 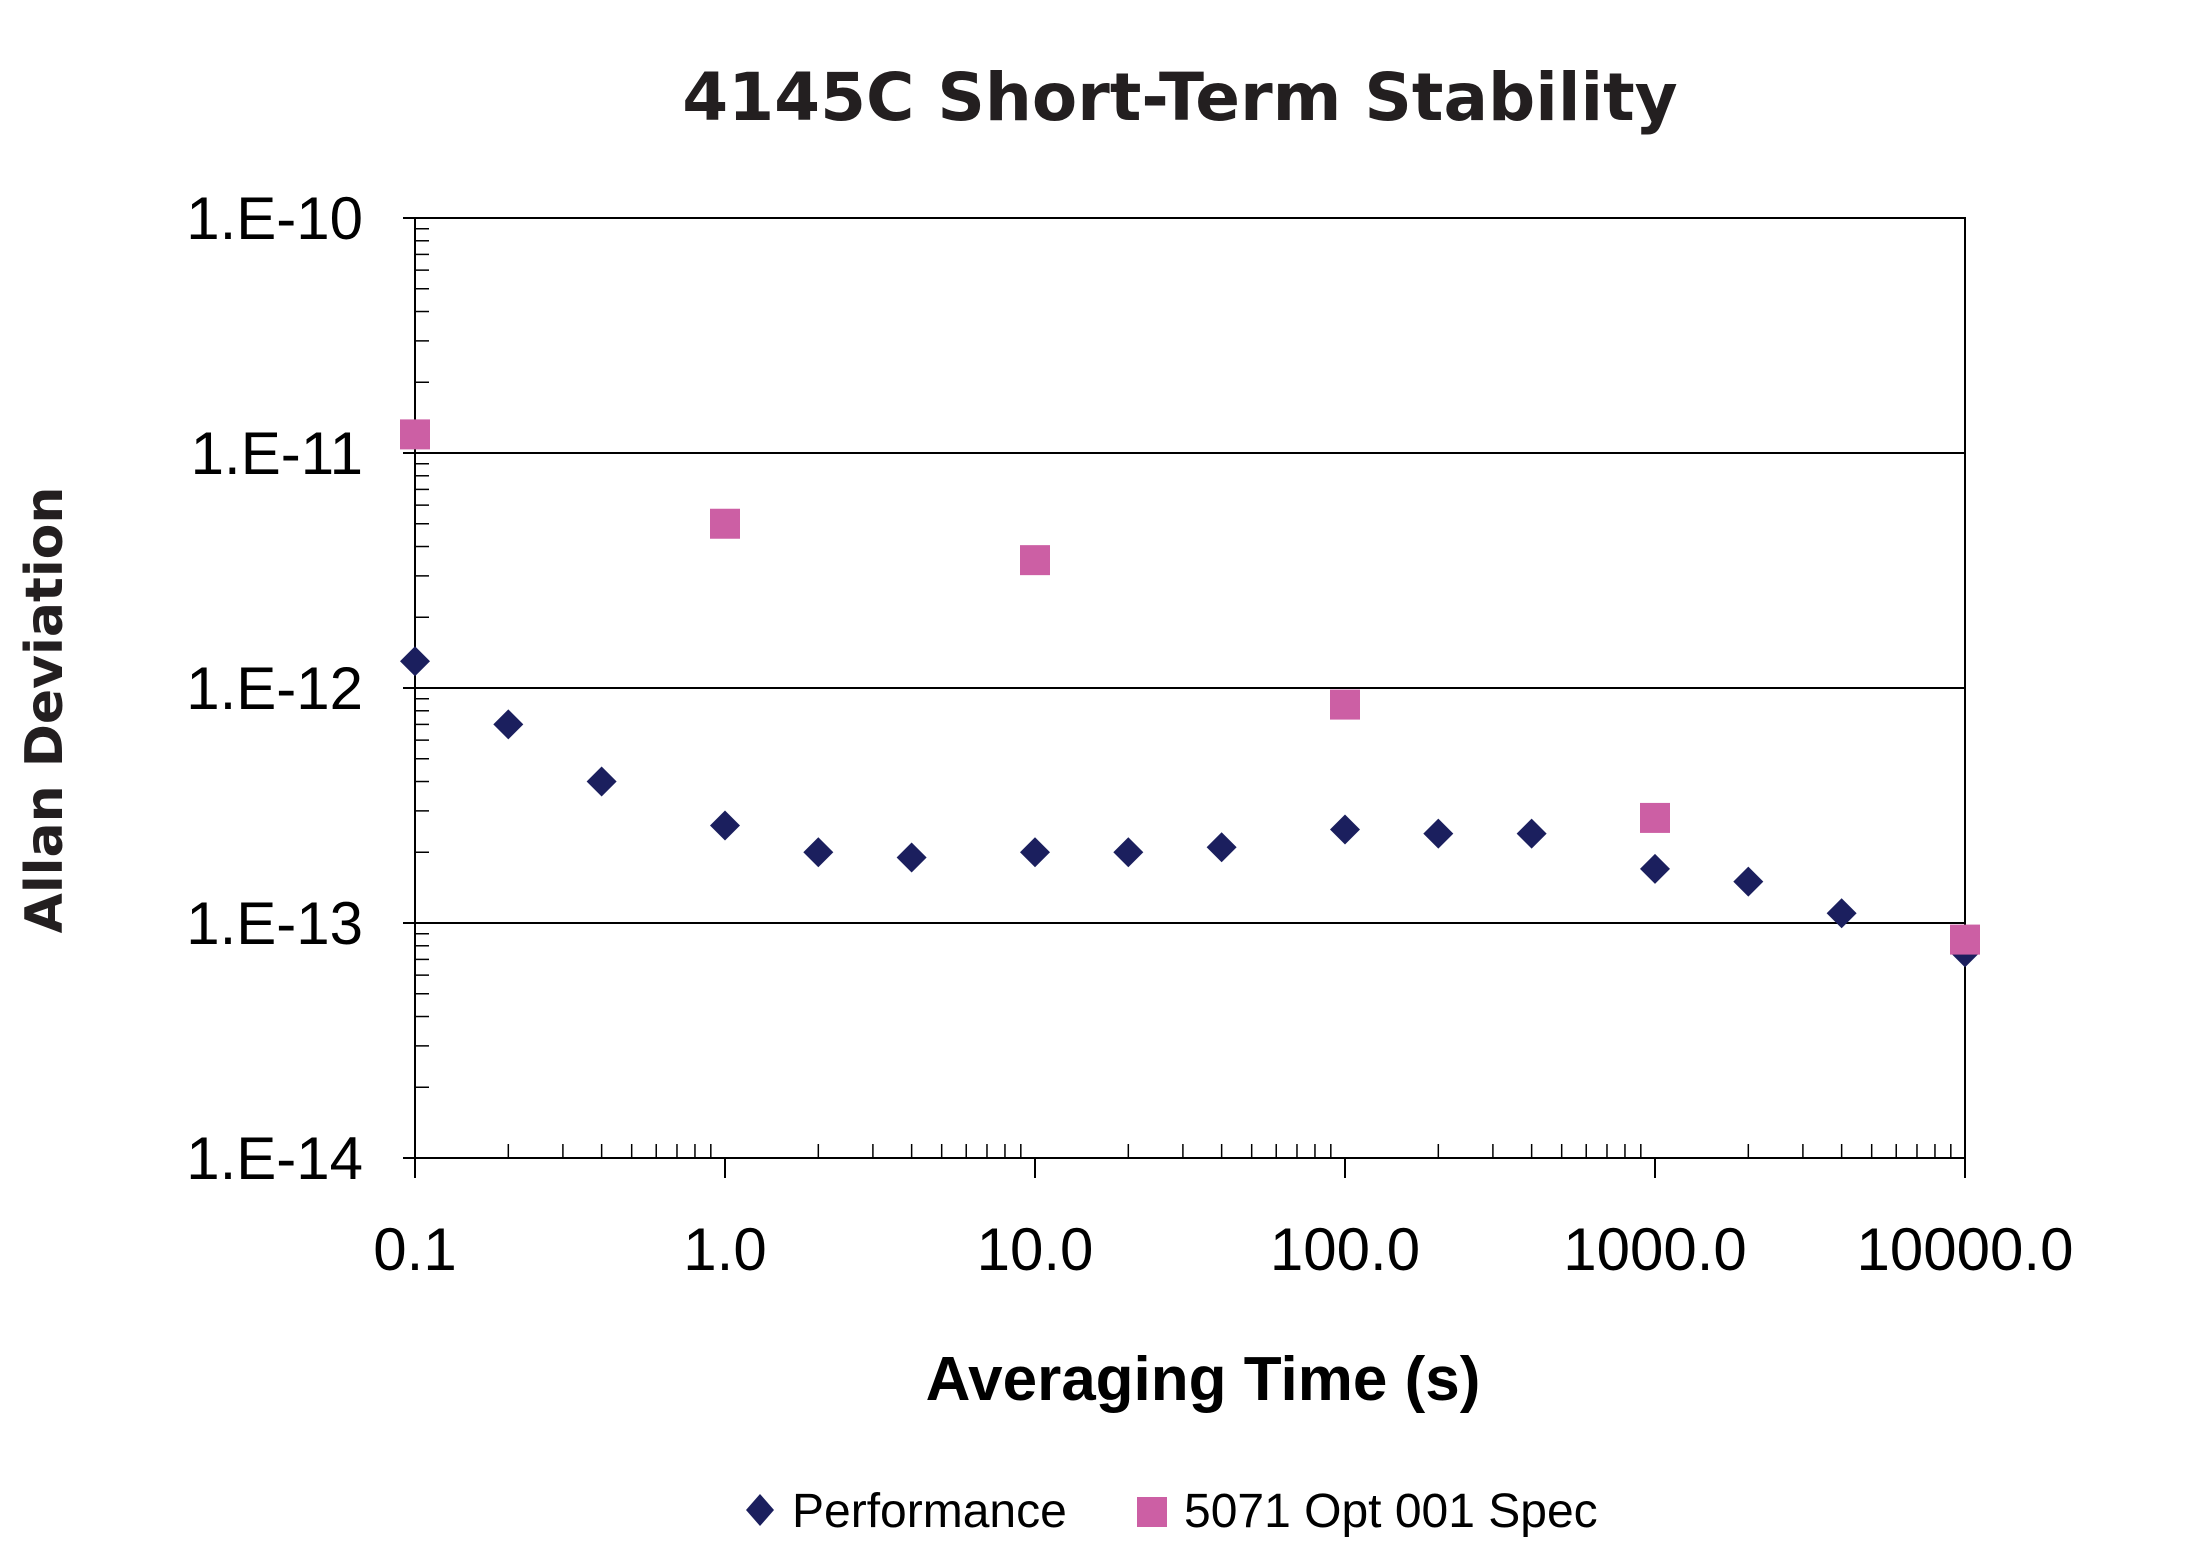 I want to click on series-performance, so click(x=1190, y=807).